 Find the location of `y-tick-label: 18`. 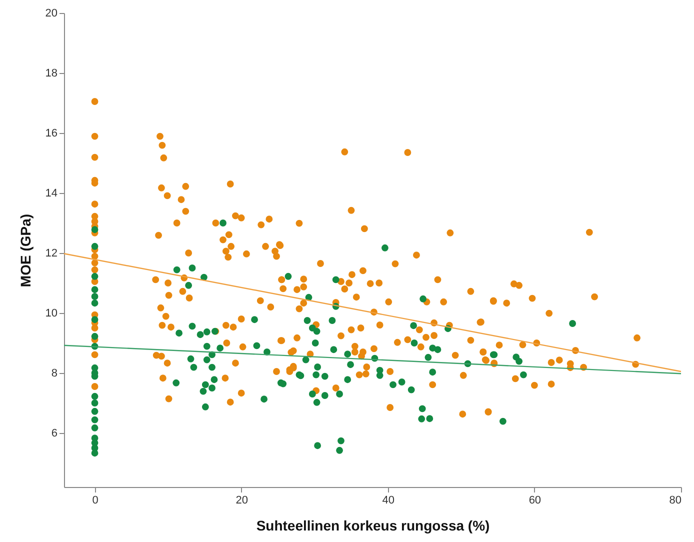

y-tick-label: 18 is located at coordinates (51, 74).